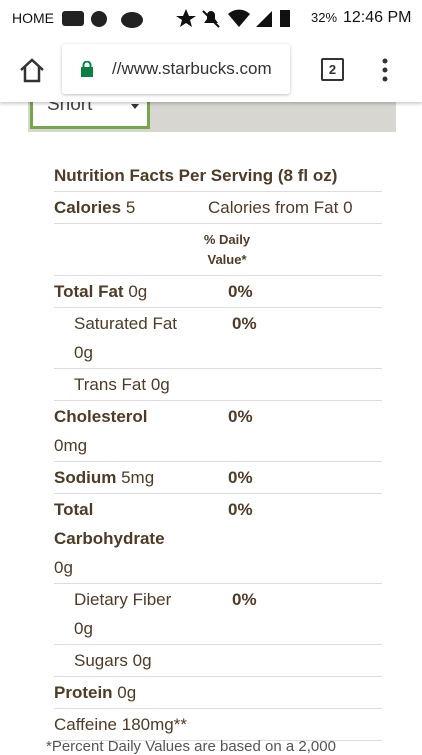 Image resolution: width=422 pixels, height=755 pixels. I want to click on table-title: Nutrition Facts Per Serving (8 fl oz), so click(196, 175).